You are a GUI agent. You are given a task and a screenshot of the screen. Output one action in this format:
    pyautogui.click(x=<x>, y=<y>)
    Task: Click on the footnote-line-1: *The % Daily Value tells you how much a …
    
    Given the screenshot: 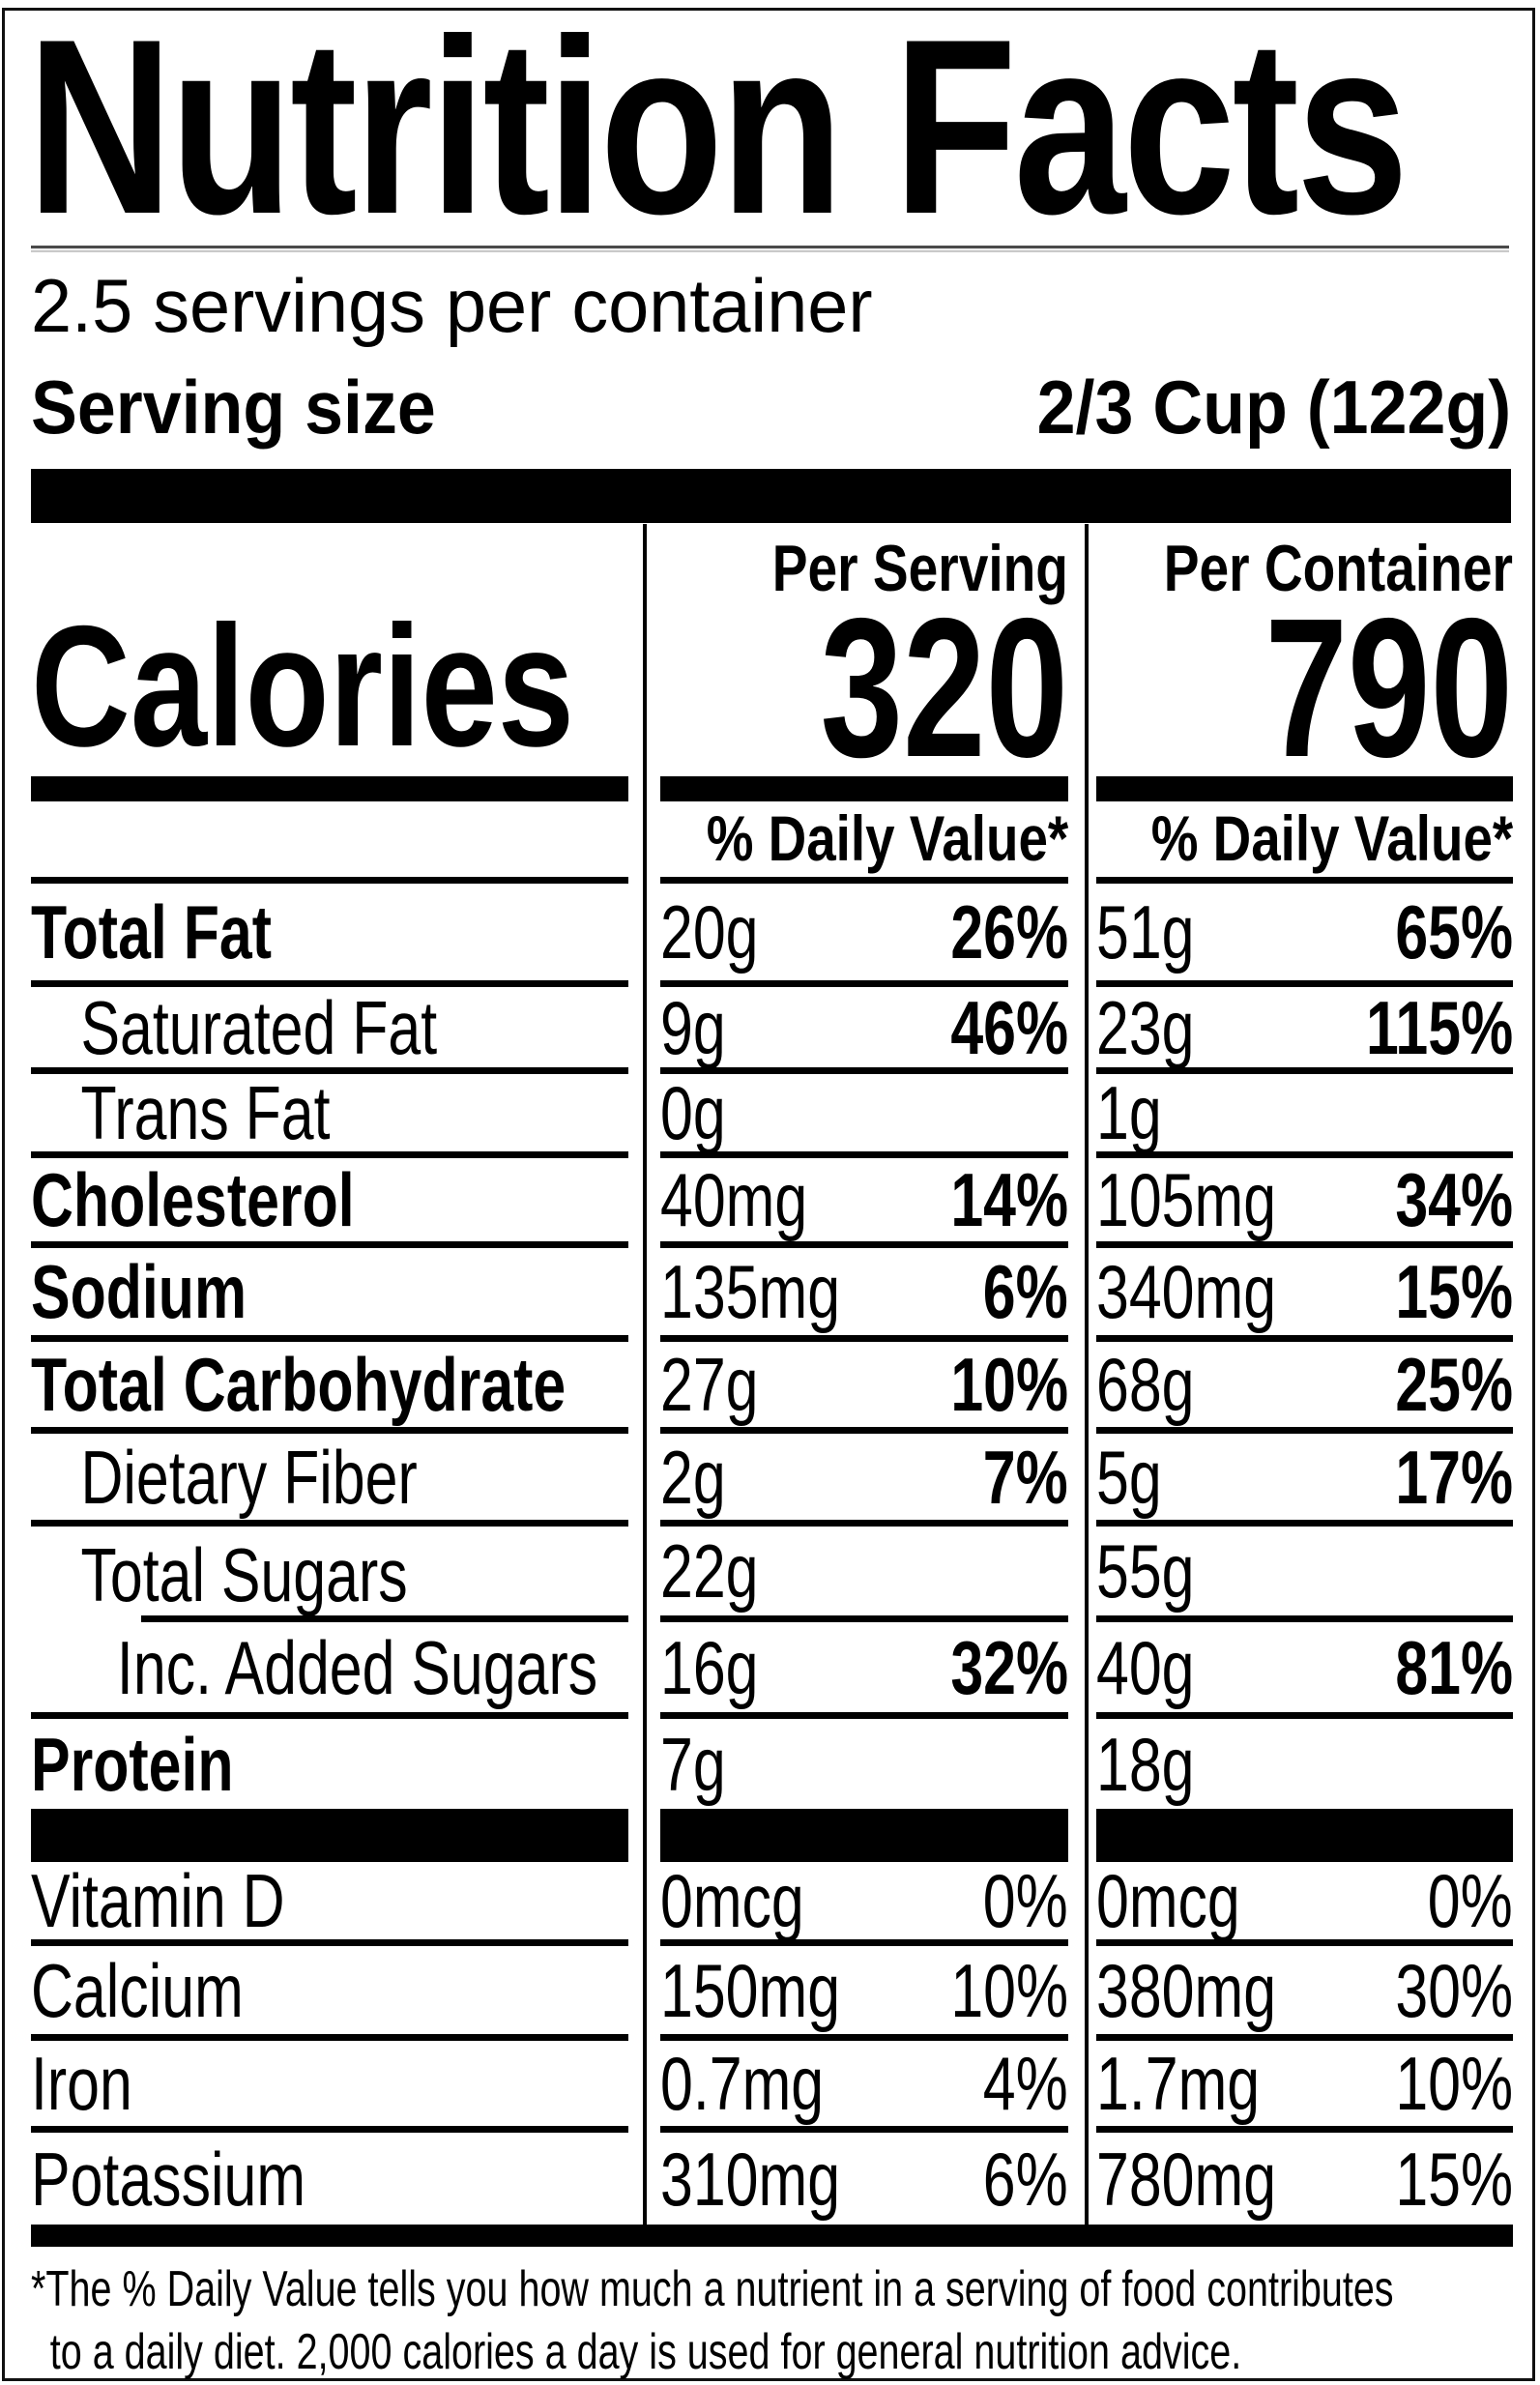 What is the action you would take?
    pyautogui.click(x=712, y=2289)
    